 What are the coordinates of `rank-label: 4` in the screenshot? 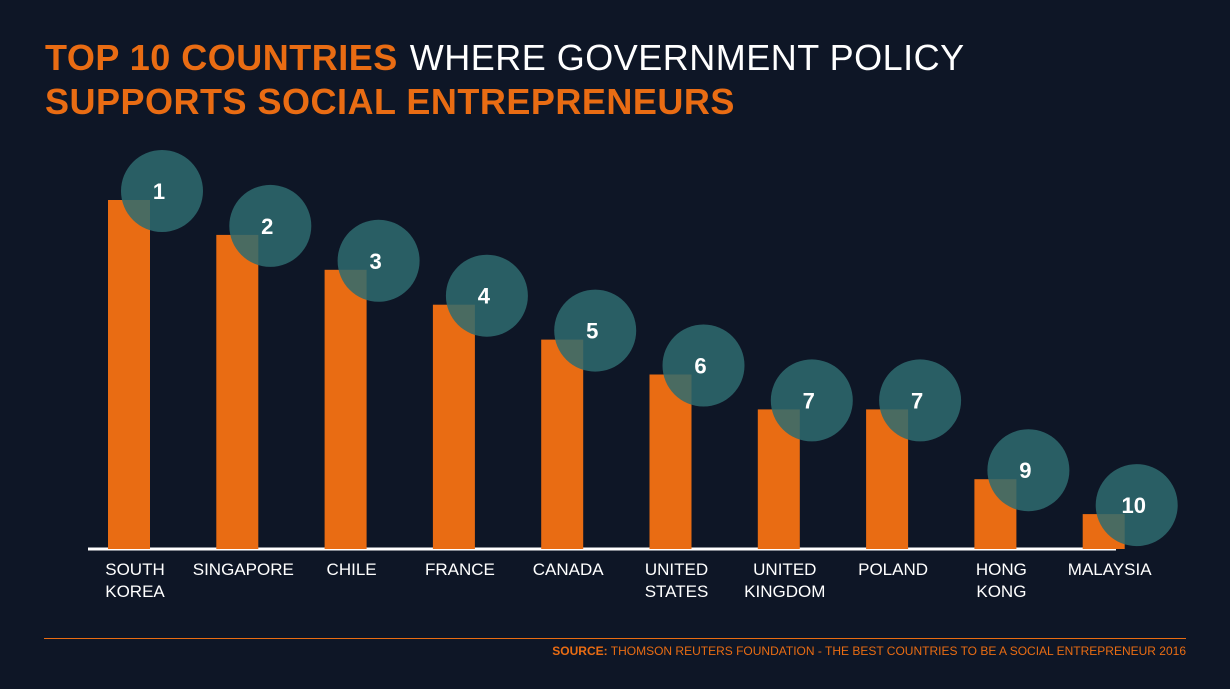 It's located at (484, 296).